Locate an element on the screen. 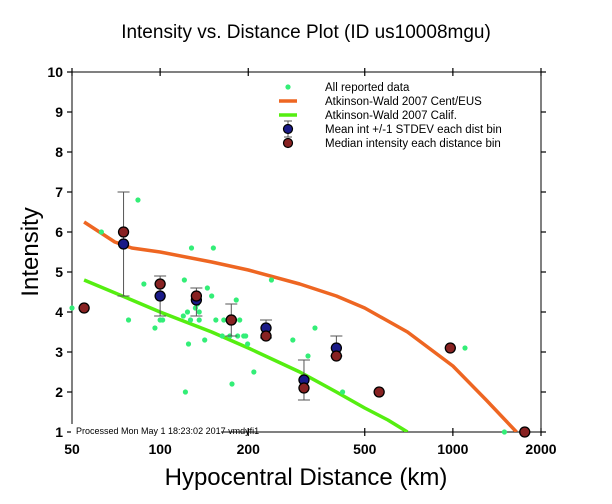  y-tick-label: 4 is located at coordinates (59, 312).